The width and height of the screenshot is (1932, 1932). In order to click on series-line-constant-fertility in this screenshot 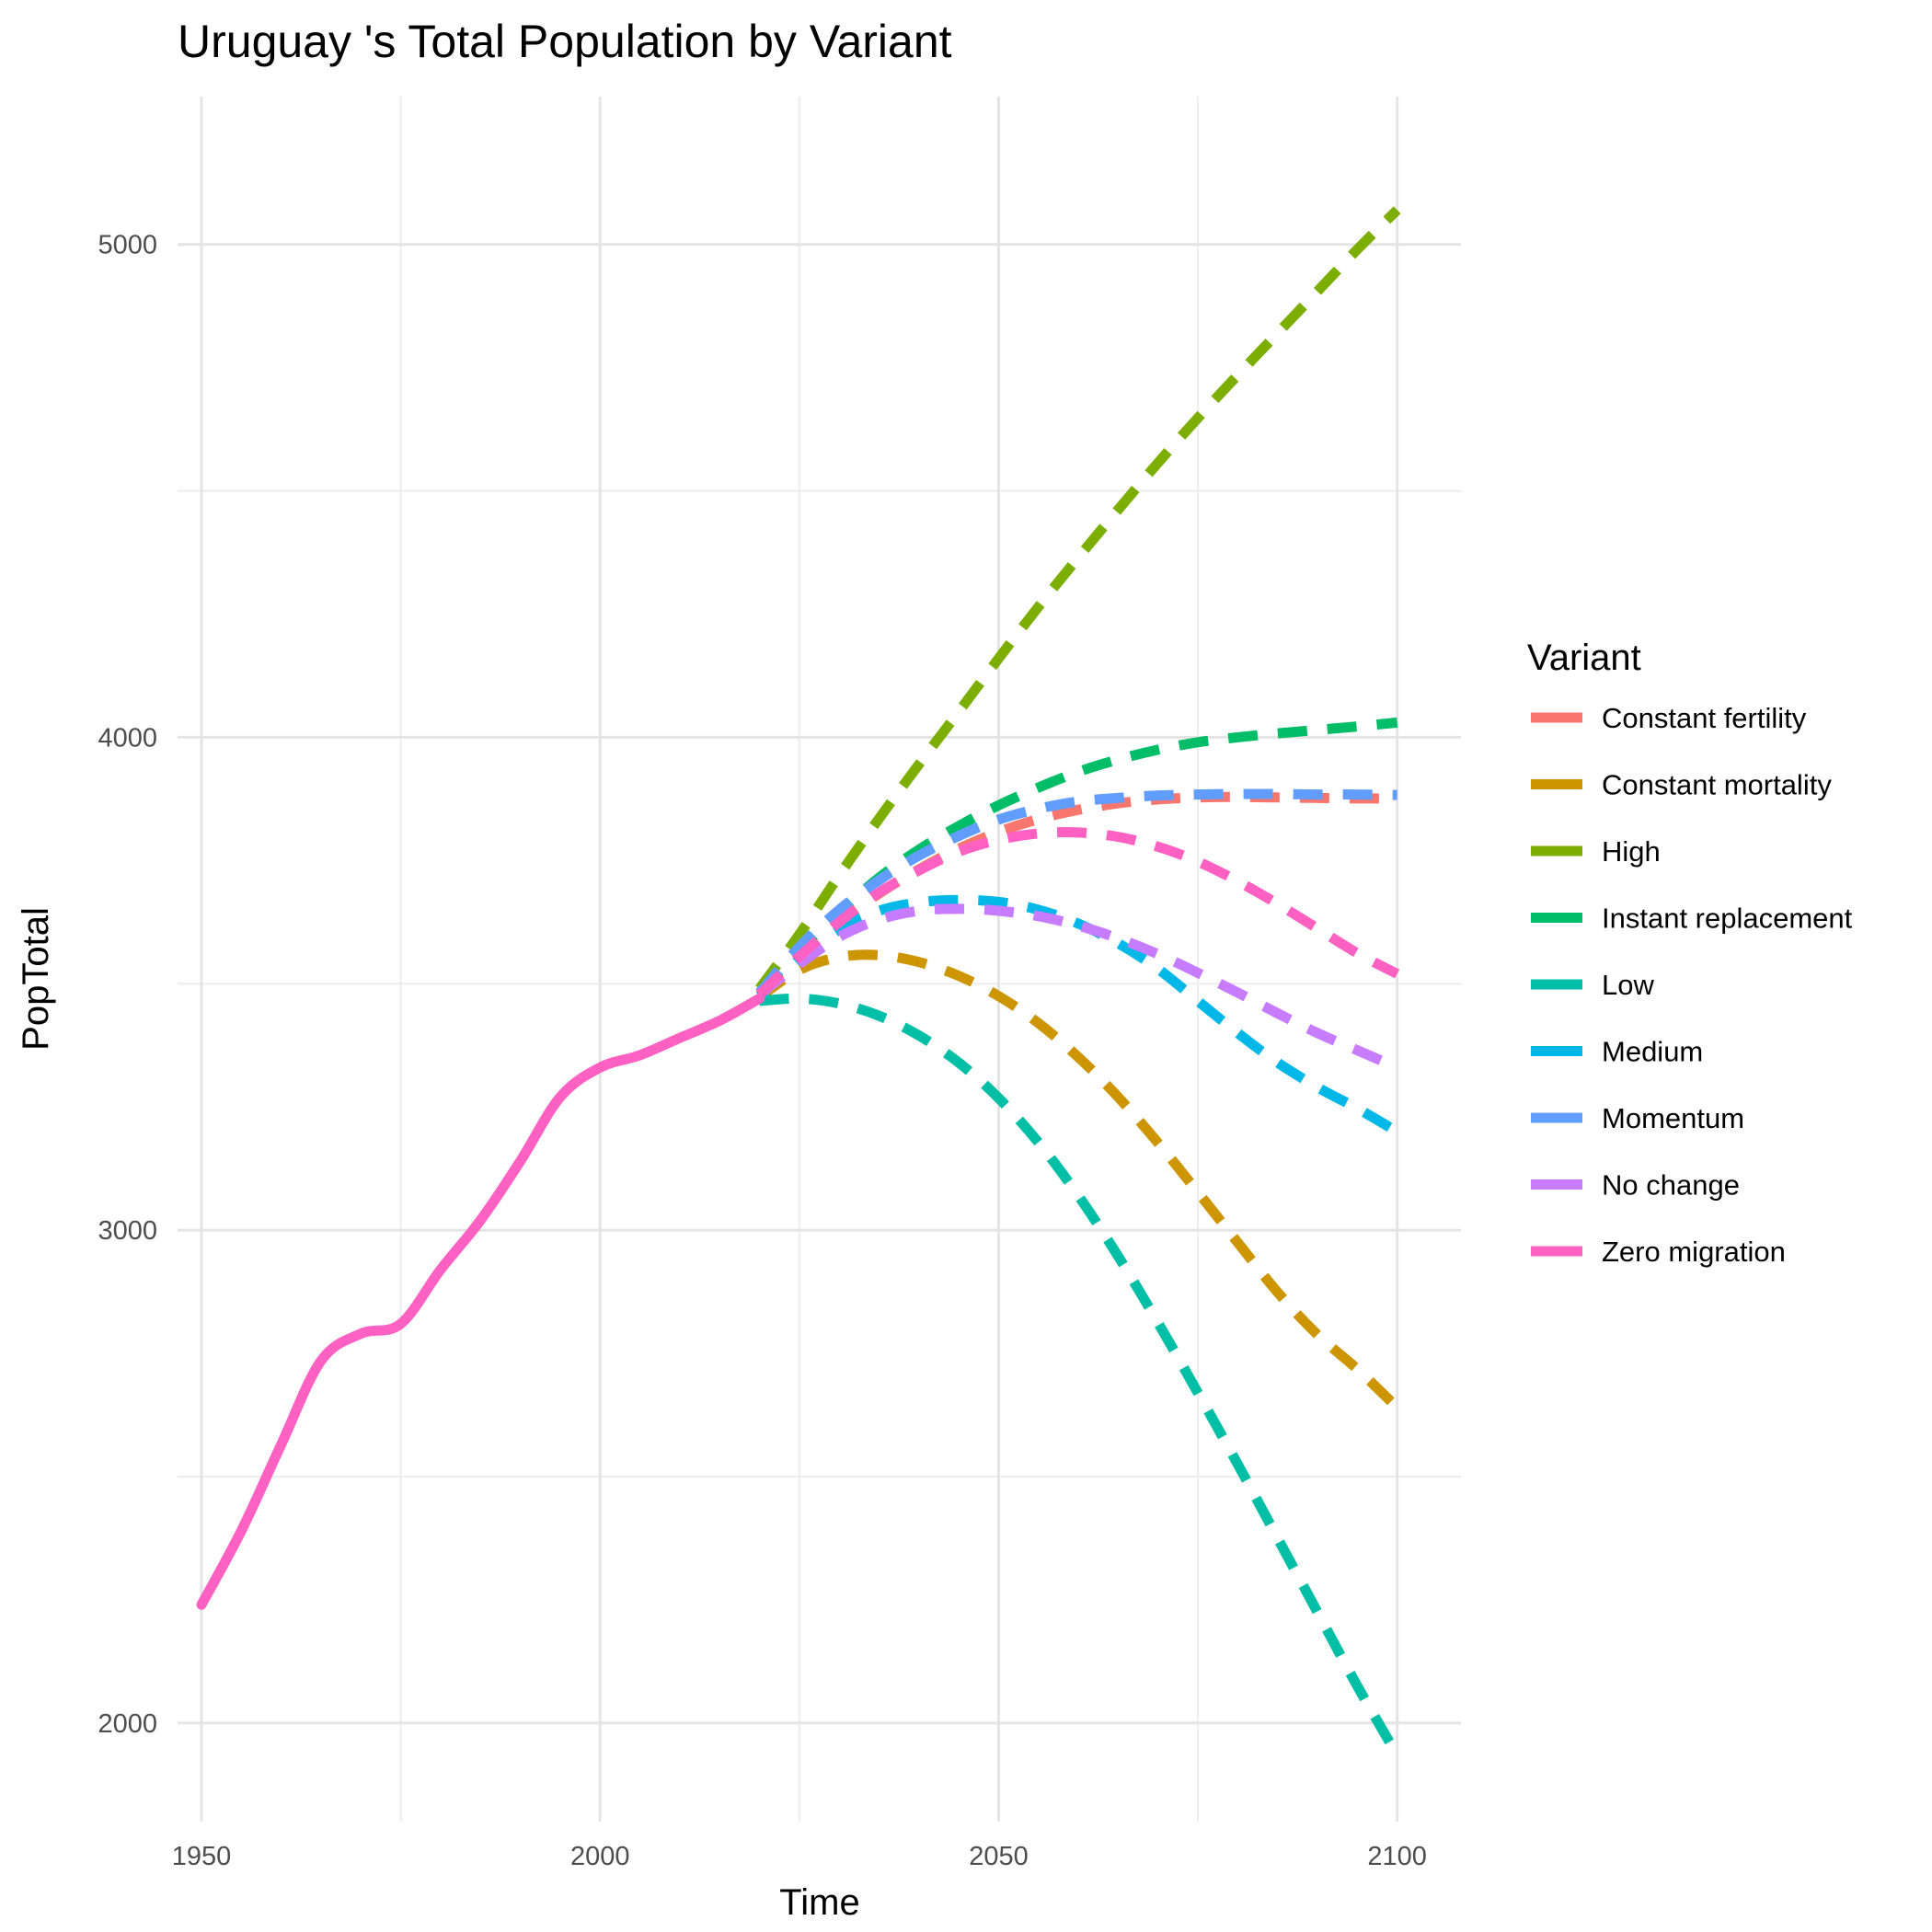, I will do `click(1076, 894)`.